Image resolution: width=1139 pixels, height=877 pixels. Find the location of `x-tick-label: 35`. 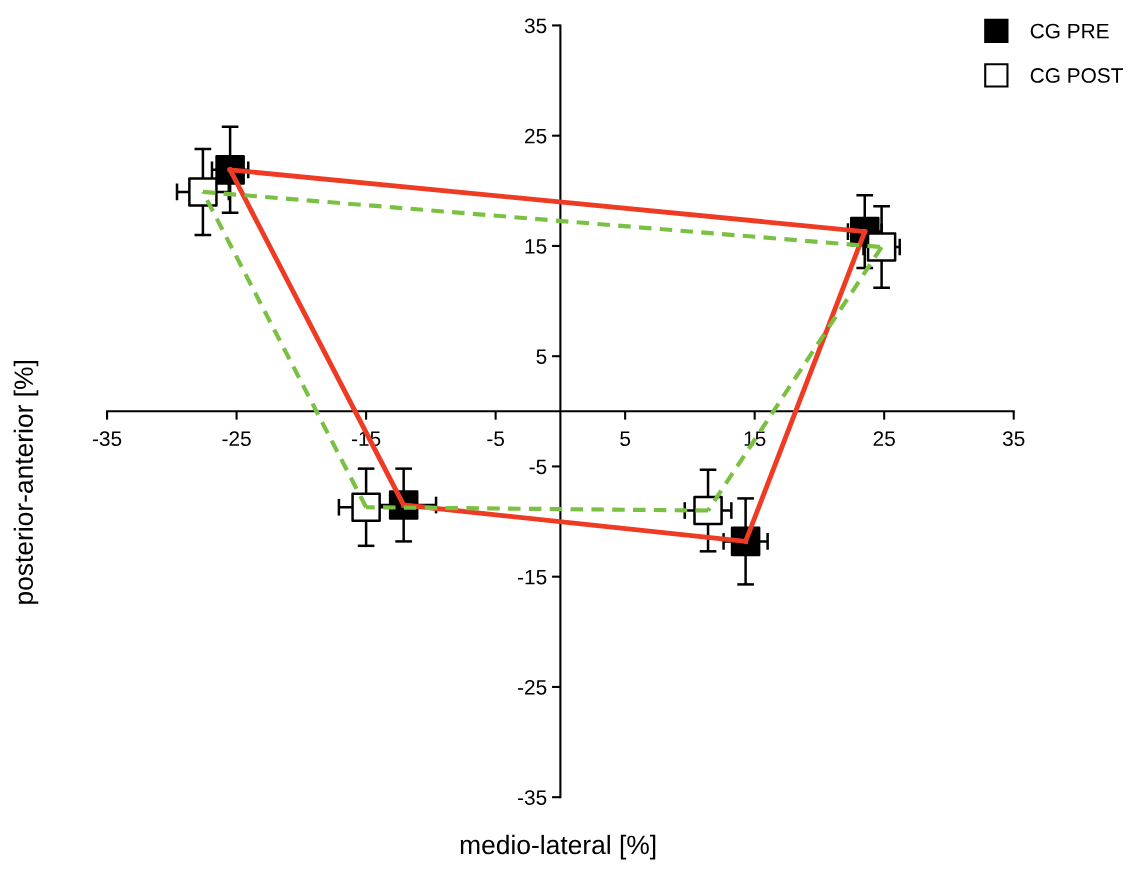

x-tick-label: 35 is located at coordinates (1013, 439).